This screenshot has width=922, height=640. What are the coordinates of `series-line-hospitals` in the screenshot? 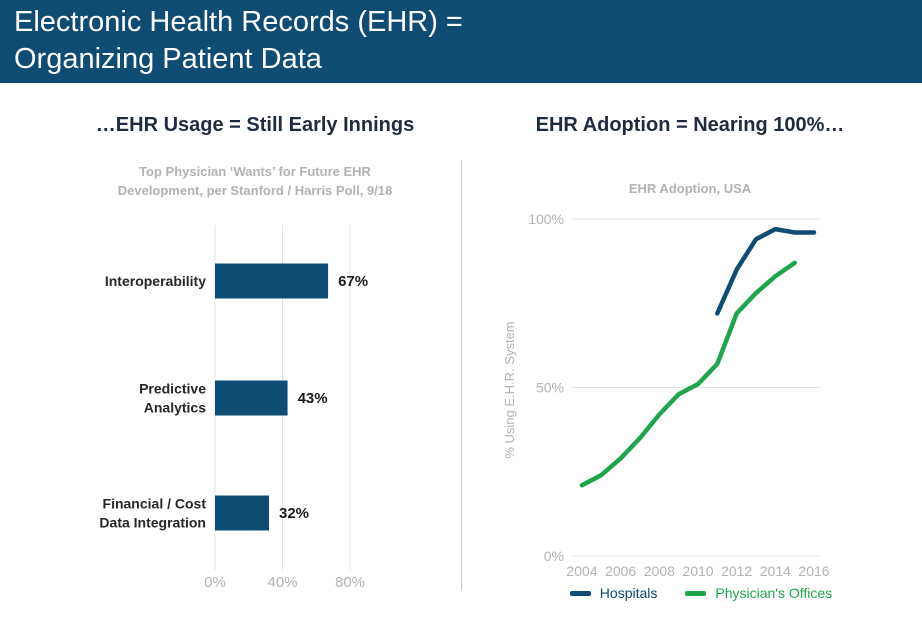 It's located at (766, 271).